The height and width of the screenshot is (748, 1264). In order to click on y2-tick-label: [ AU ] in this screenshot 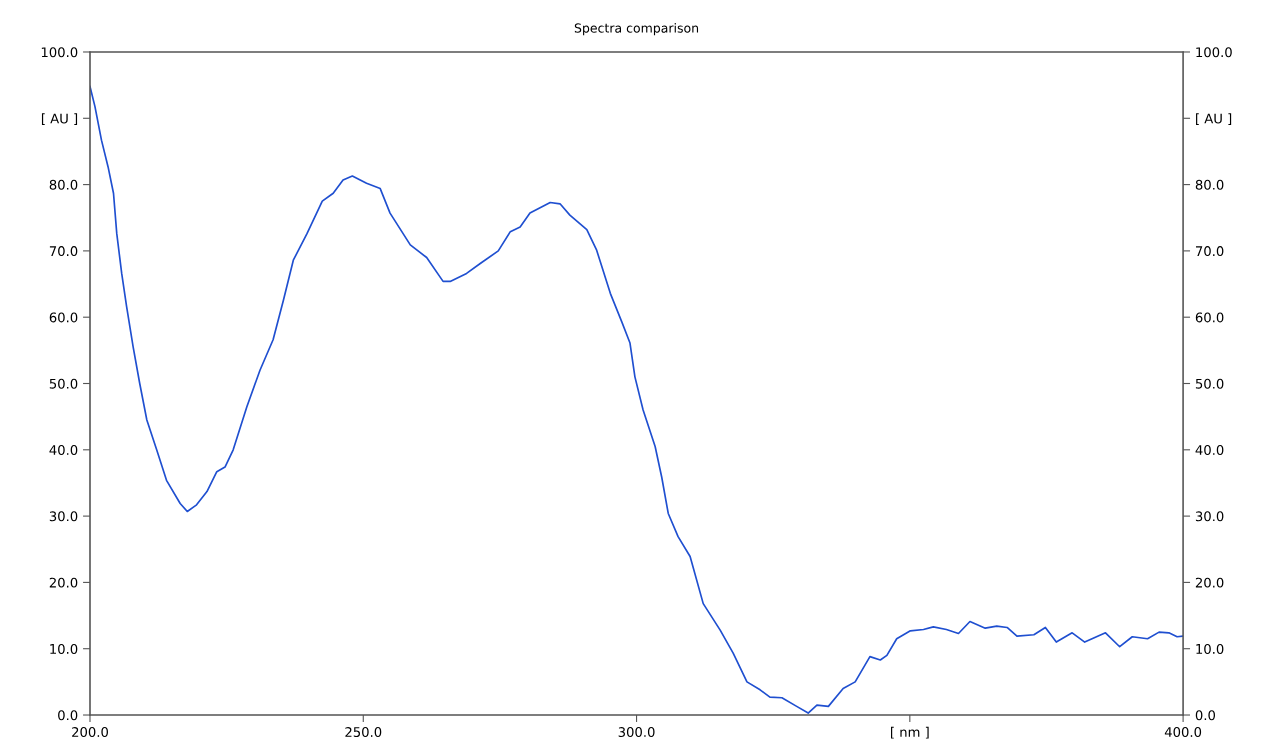, I will do `click(1214, 119)`.